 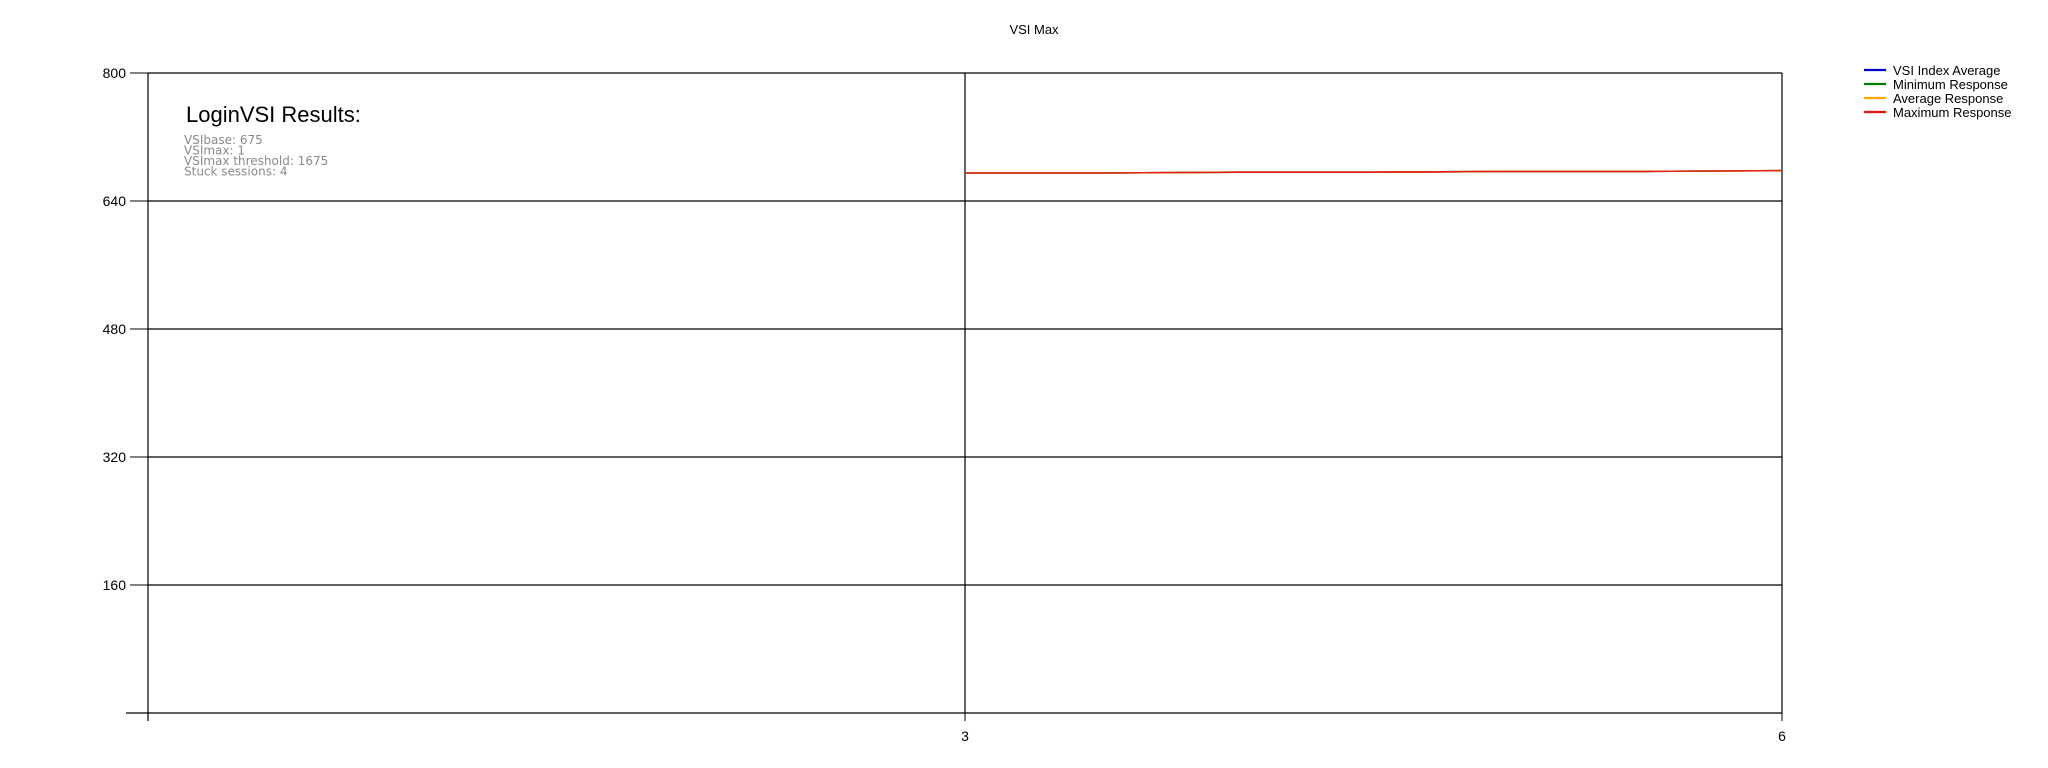 I want to click on y-tick-label: 800, so click(x=115, y=73).